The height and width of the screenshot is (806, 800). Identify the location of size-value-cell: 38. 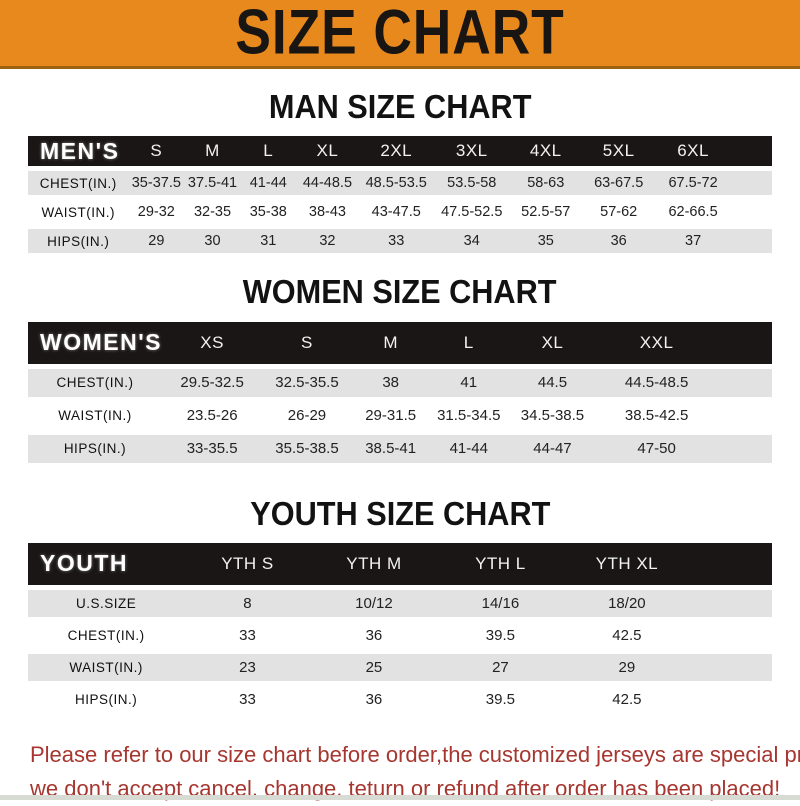
(390, 382).